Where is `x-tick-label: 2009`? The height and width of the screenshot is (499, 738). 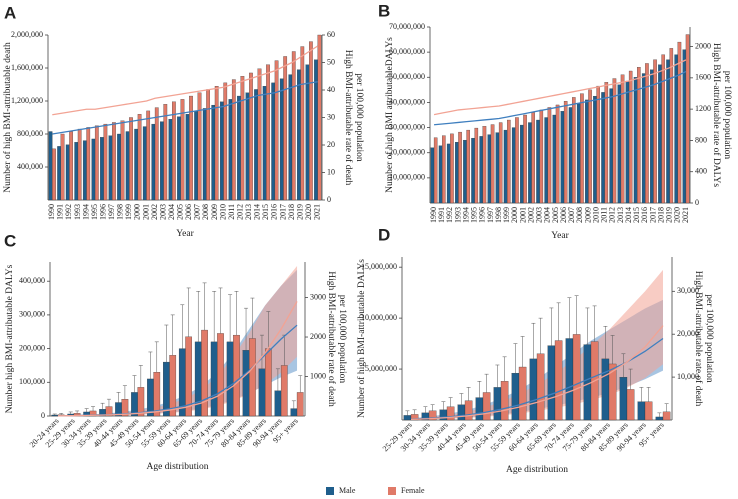 x-tick-label: 2009 is located at coordinates (587, 215).